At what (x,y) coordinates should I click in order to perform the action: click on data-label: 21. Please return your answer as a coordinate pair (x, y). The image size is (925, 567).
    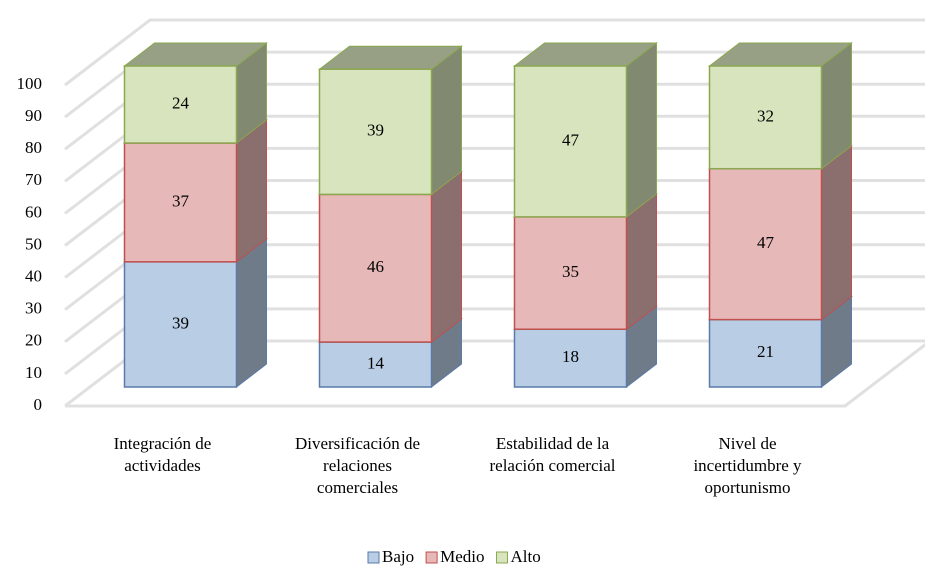
    Looking at the image, I should click on (765, 351).